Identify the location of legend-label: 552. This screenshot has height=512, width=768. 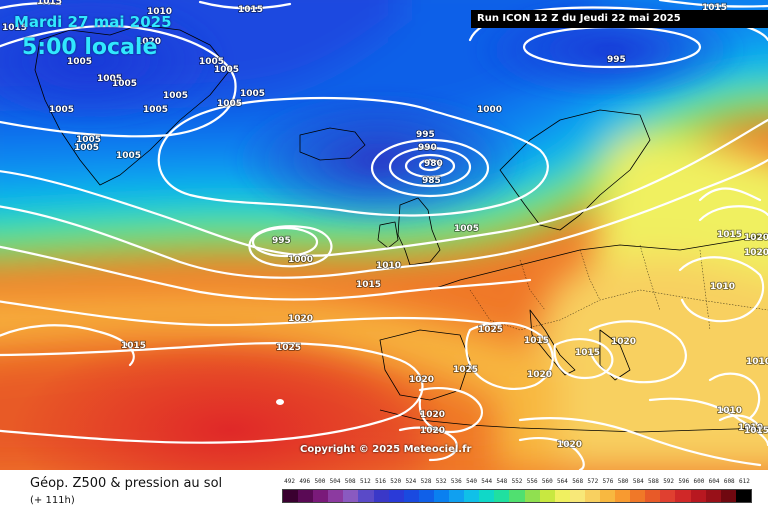
(517, 481).